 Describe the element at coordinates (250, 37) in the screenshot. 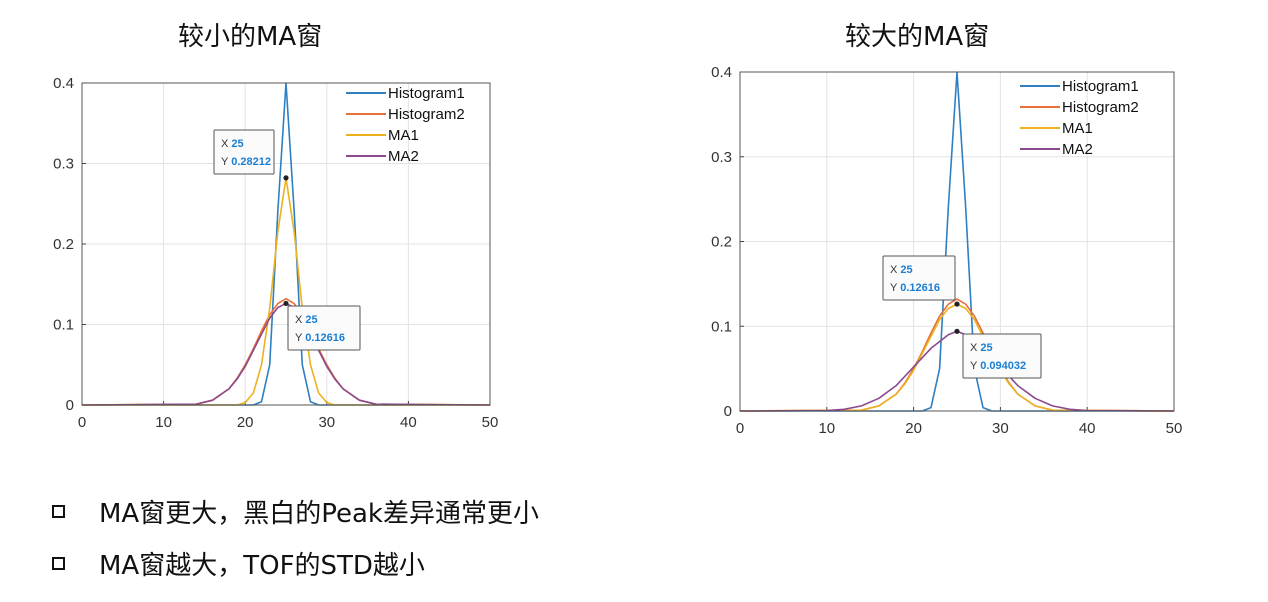

I see `chart-title-left: 较小的MA窗` at that location.